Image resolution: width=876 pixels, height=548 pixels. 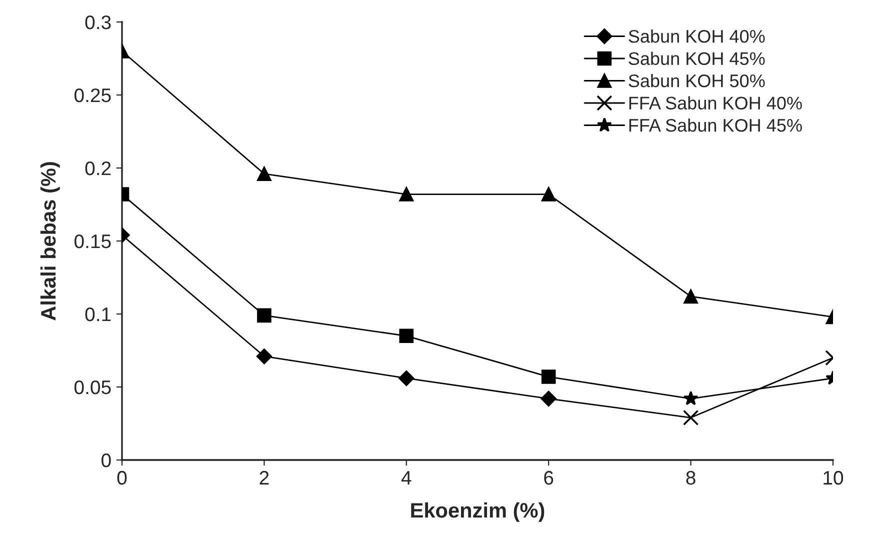 What do you see at coordinates (691, 477) in the screenshot?
I see `x-tick-label: 8` at bounding box center [691, 477].